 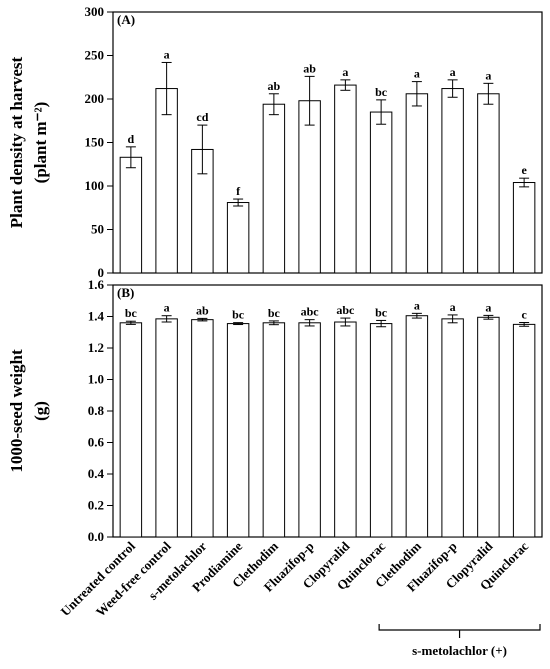 I want to click on y-tick-label: 50, so click(x=97, y=229).